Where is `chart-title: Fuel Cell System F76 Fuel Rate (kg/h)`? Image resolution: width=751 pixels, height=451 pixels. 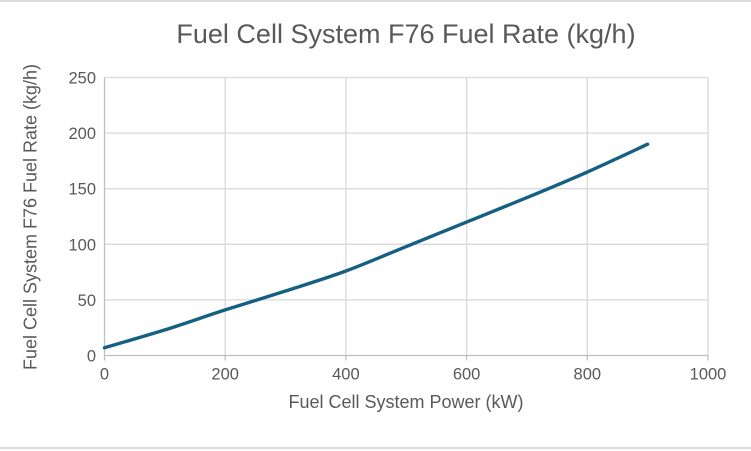 chart-title: Fuel Cell System F76 Fuel Rate (kg/h) is located at coordinates (406, 34).